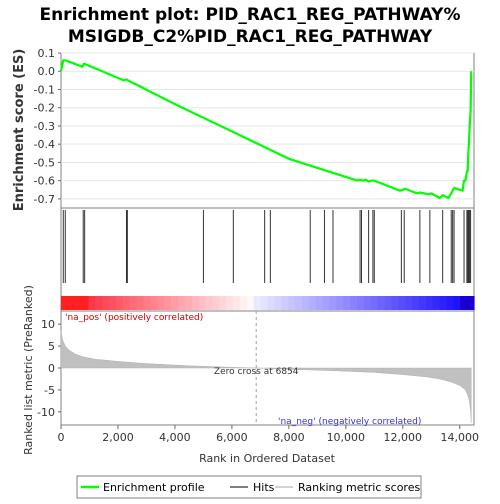  I want to click on legend-ranking-label: Ranking metric scores, so click(359, 487).